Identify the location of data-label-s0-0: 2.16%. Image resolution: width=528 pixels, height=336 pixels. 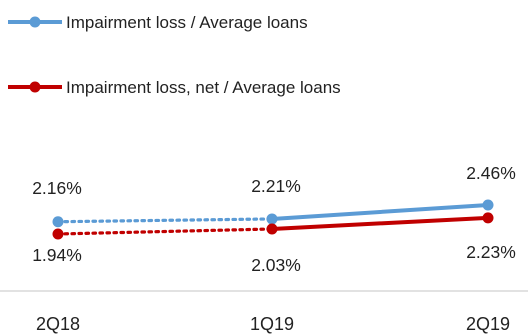
(57, 188).